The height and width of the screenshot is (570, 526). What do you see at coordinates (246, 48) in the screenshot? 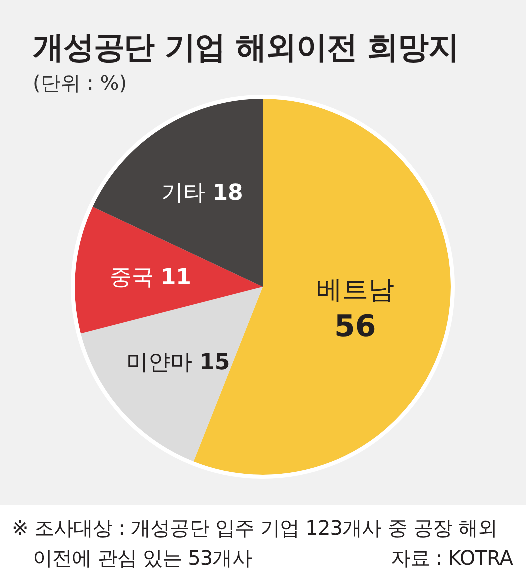
I see `title: 개성공단 기업 해외이전 희망지` at bounding box center [246, 48].